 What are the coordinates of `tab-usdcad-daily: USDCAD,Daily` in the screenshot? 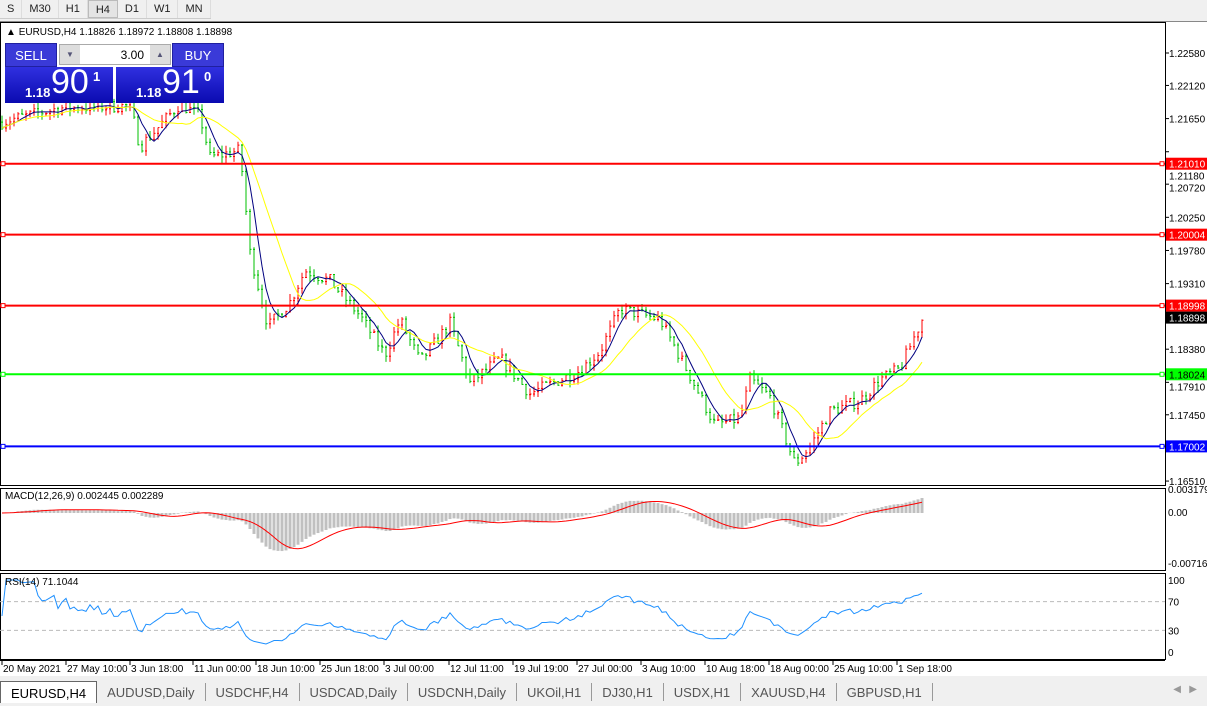 It's located at (354, 692).